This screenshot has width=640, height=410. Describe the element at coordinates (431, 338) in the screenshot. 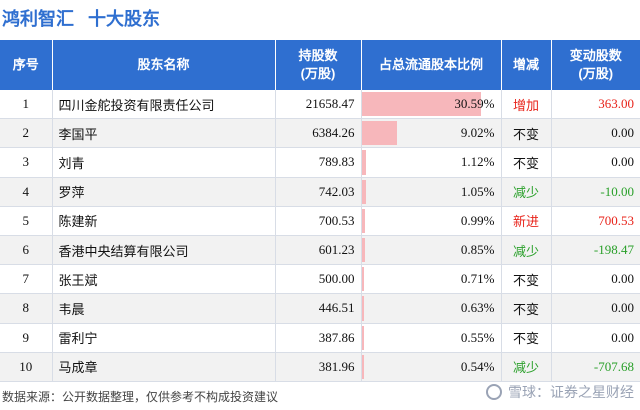

I see `cell-ratio: 0.55%` at that location.